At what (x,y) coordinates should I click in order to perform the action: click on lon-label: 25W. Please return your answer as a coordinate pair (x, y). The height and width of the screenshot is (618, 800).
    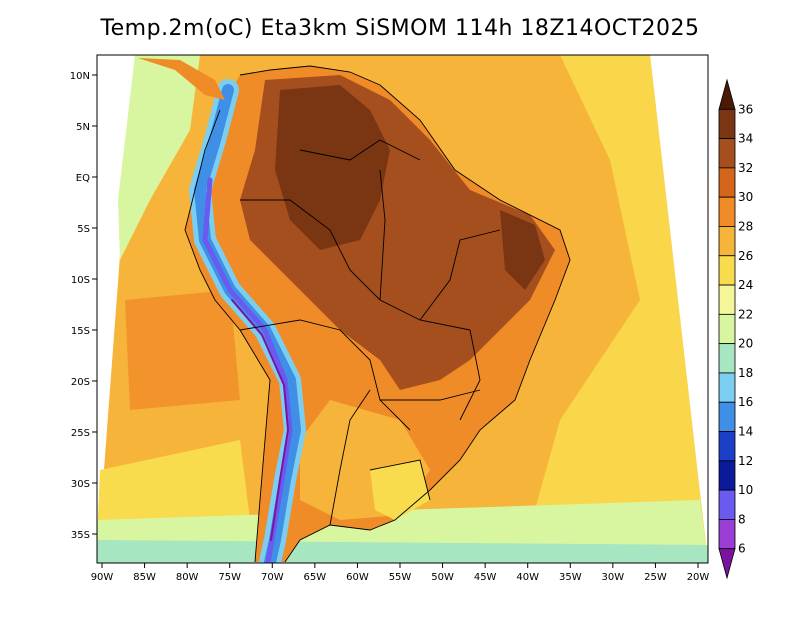
    Looking at the image, I should click on (655, 577).